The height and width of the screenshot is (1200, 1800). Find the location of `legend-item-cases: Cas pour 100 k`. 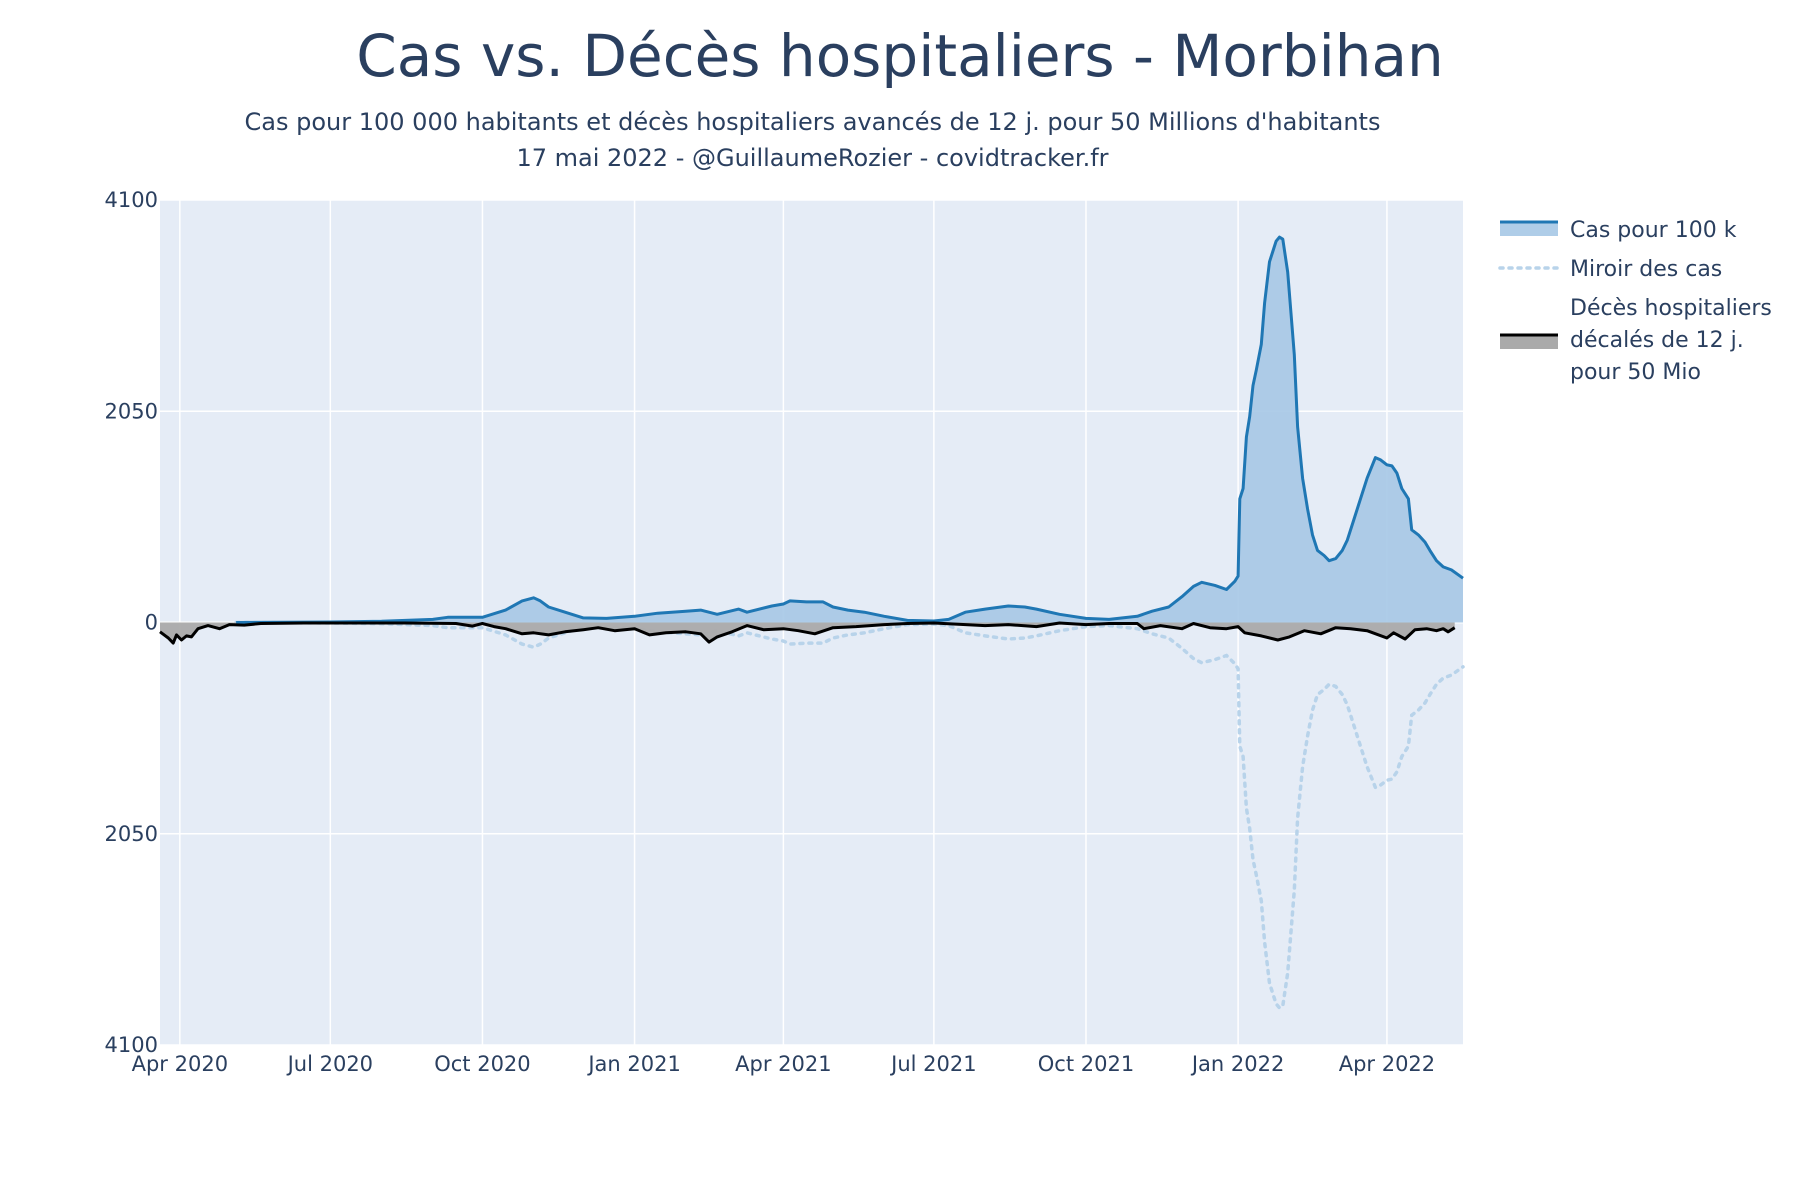

legend-item-cases: Cas pour 100 k is located at coordinates (1618, 230).